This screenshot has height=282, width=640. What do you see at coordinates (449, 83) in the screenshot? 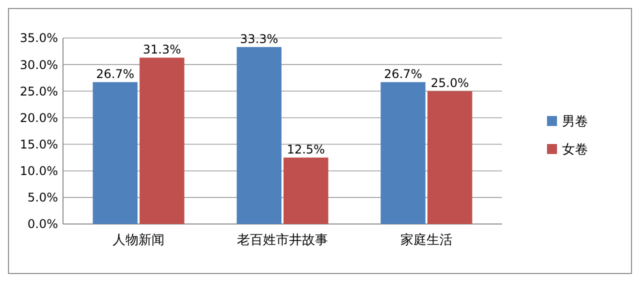
I see `data-label: 25.0%` at bounding box center [449, 83].